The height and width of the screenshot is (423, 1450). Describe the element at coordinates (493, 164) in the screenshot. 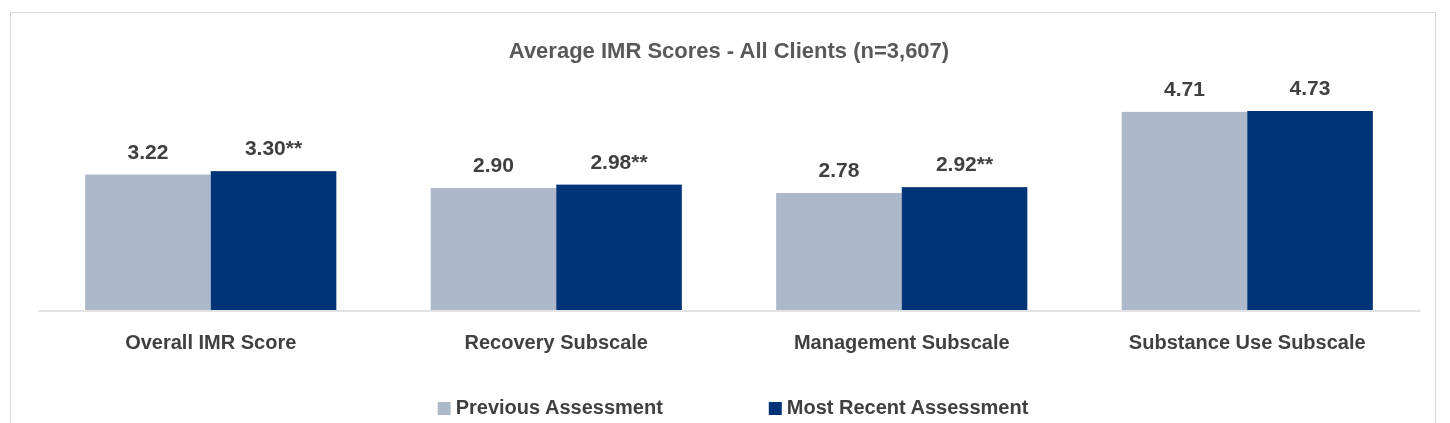

I see `data-label: 2.90` at that location.